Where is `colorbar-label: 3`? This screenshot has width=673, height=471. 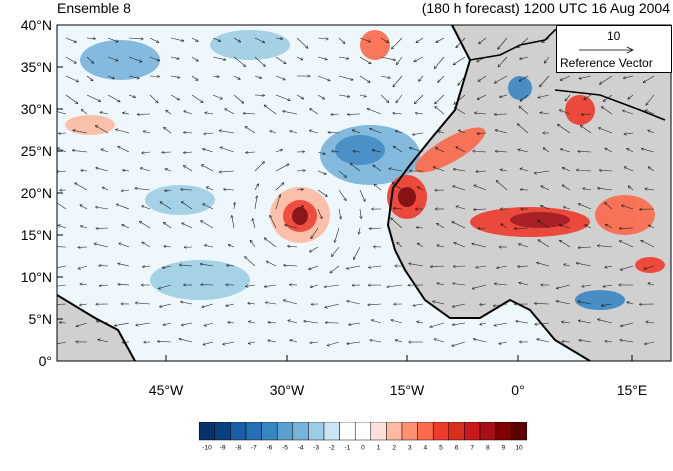 colorbar-label: 3 is located at coordinates (410, 448).